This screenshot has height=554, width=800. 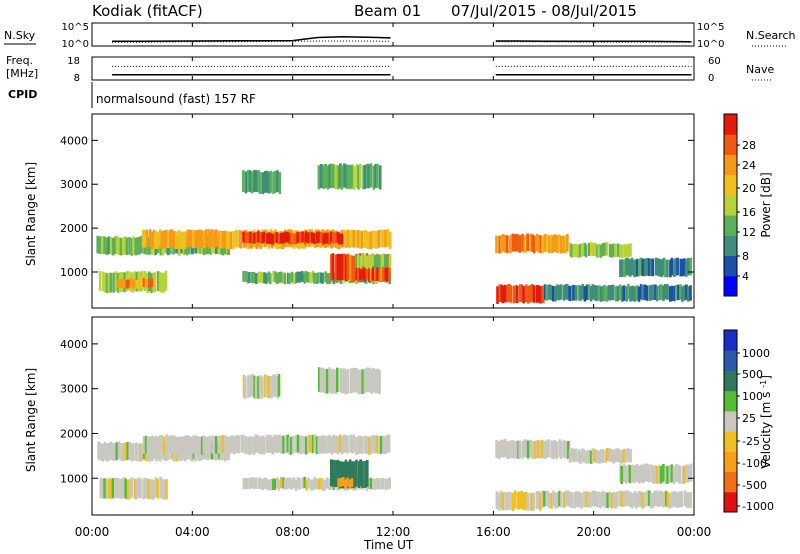 What do you see at coordinates (74, 478) in the screenshot?
I see `ytick-label: 1000` at bounding box center [74, 478].